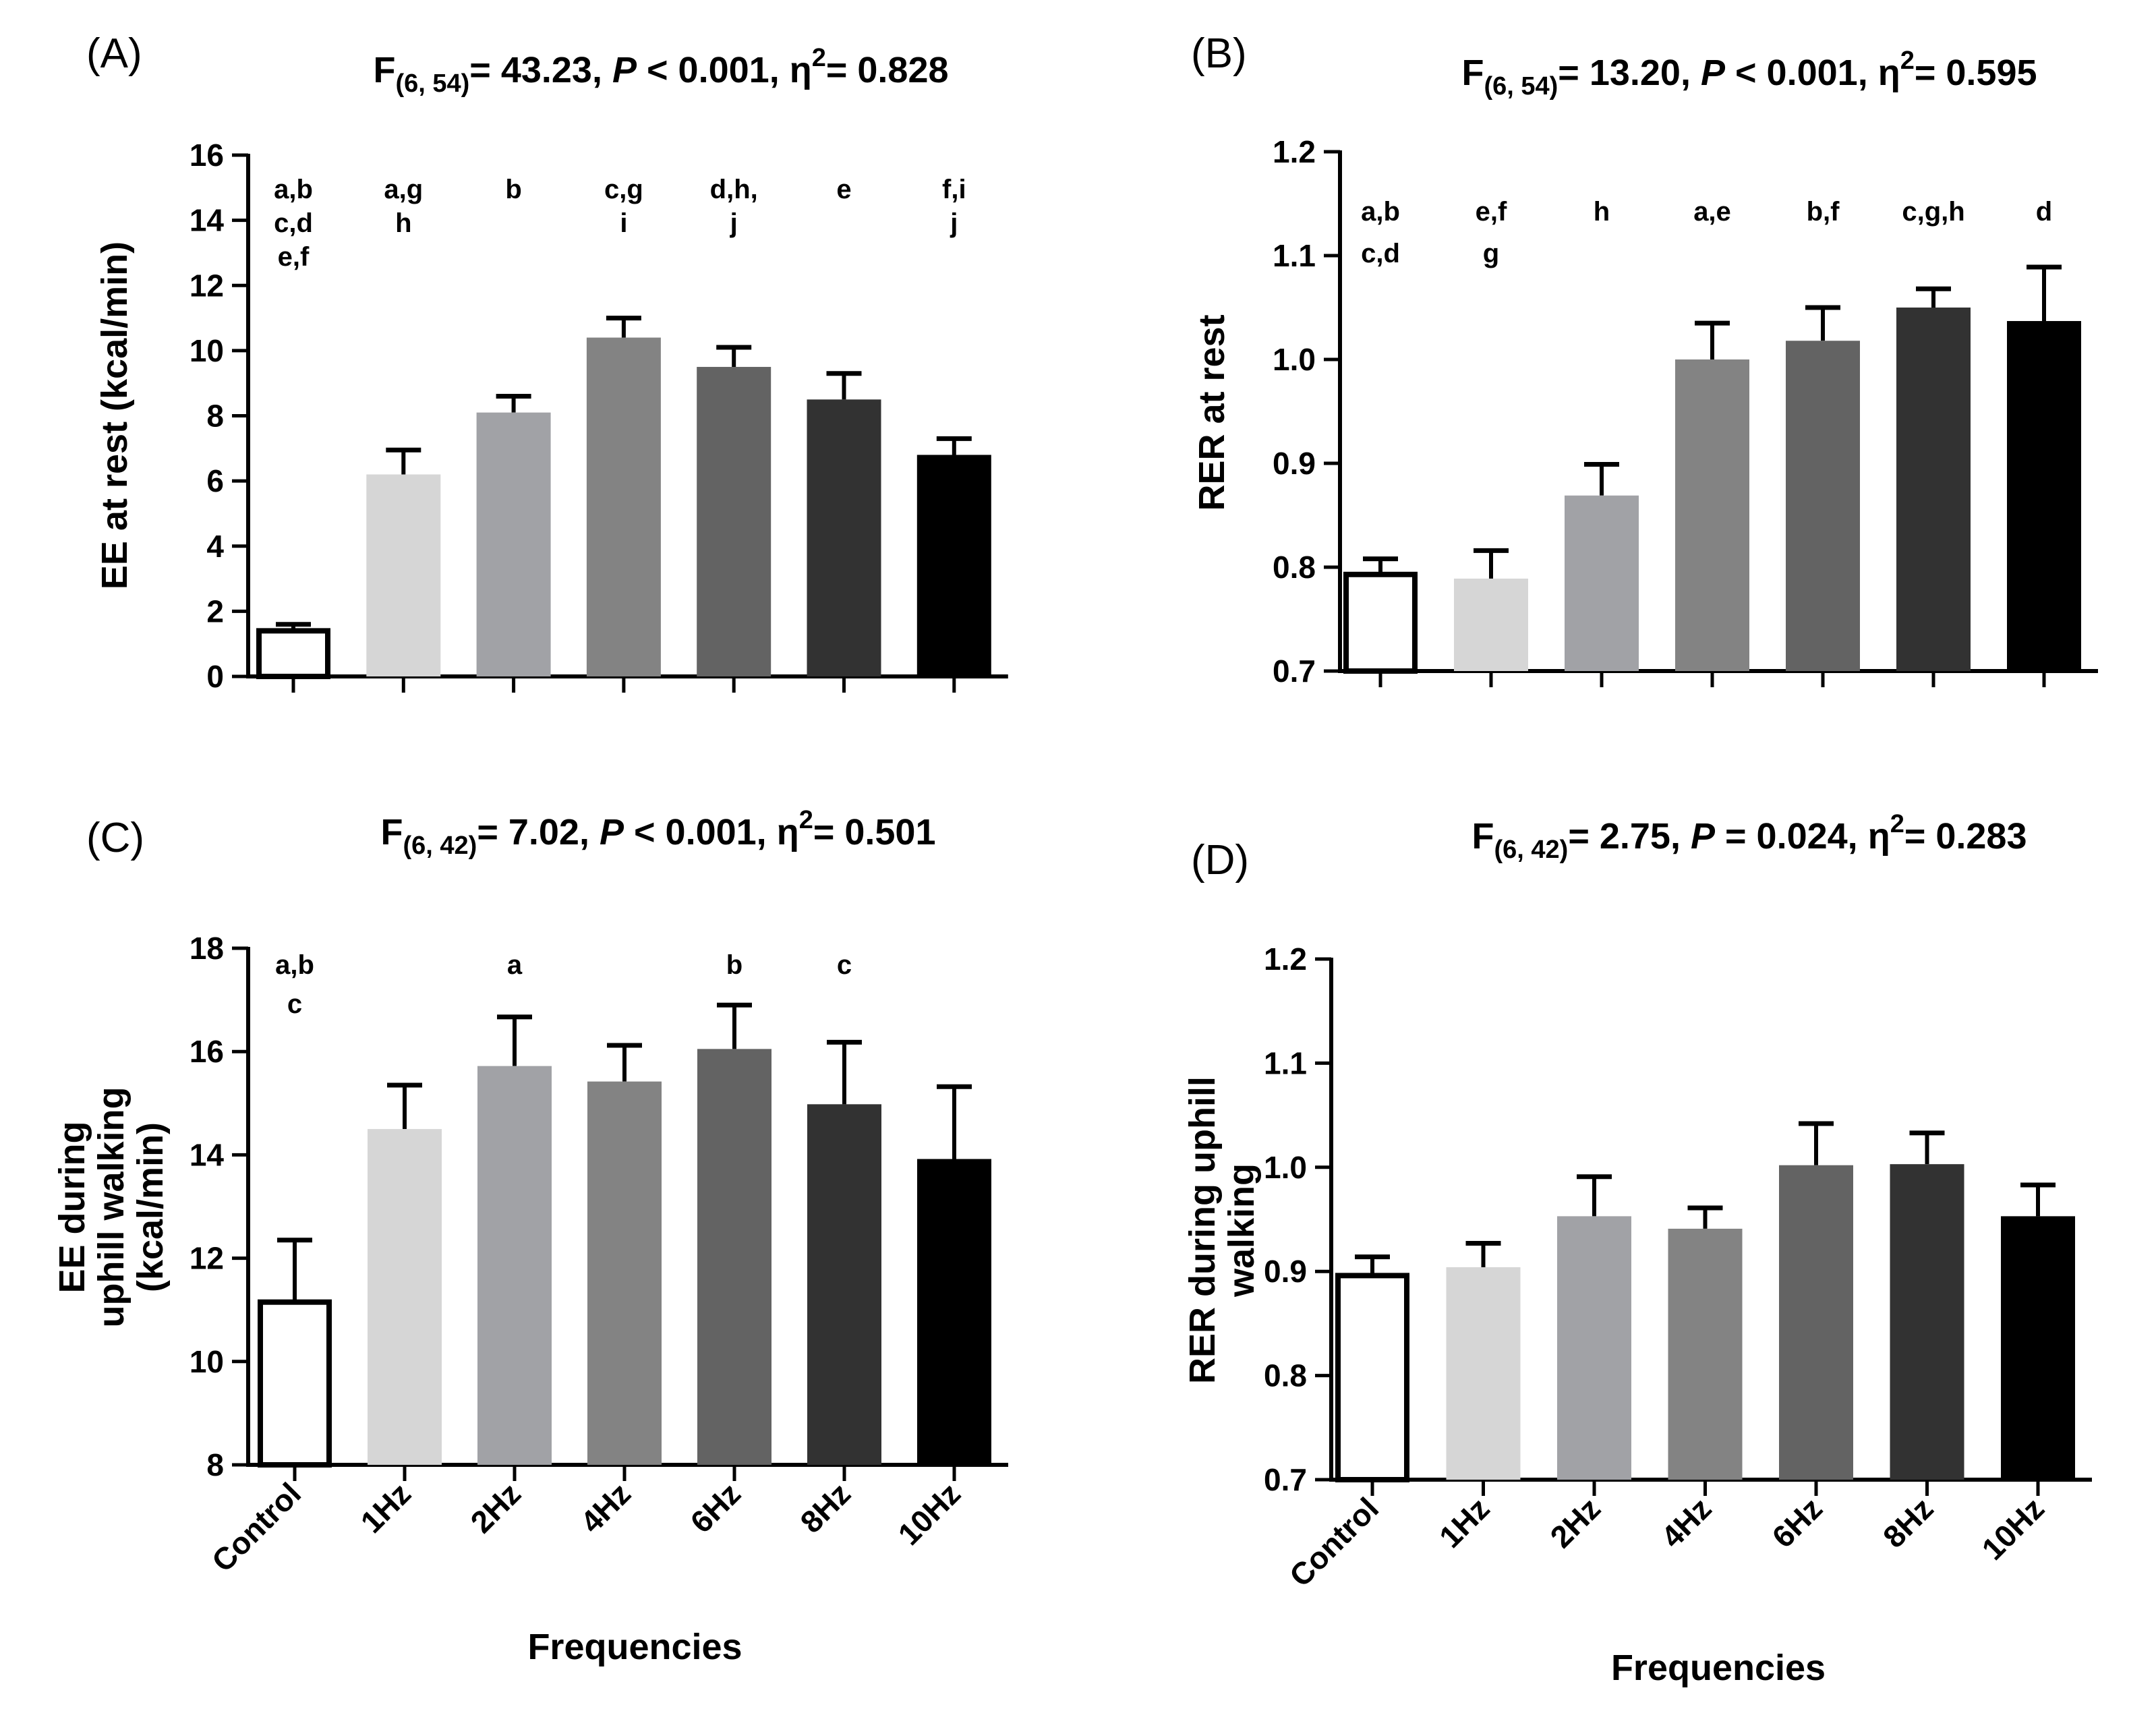  Describe the element at coordinates (72, 1208) in the screenshot. I see `y-axis-label-line: EE during` at that location.